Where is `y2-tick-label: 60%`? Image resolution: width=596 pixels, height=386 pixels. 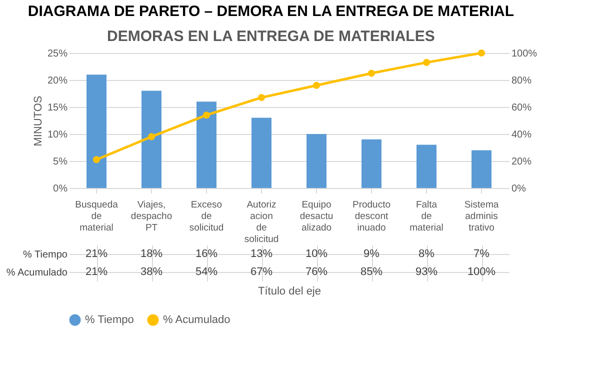 y2-tick-label: 60% is located at coordinates (522, 108).